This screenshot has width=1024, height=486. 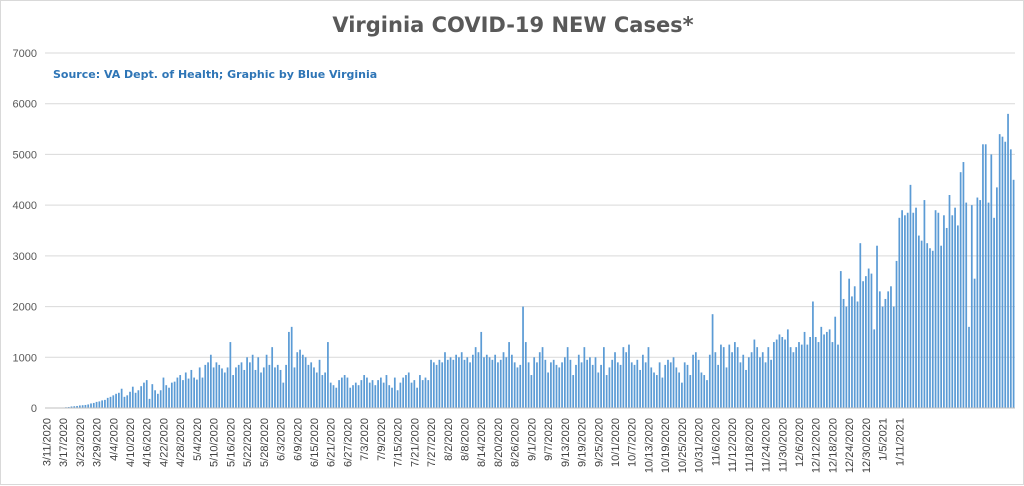 What do you see at coordinates (248, 442) in the screenshot?
I see `x-tick-label: 5/22/2020` at bounding box center [248, 442].